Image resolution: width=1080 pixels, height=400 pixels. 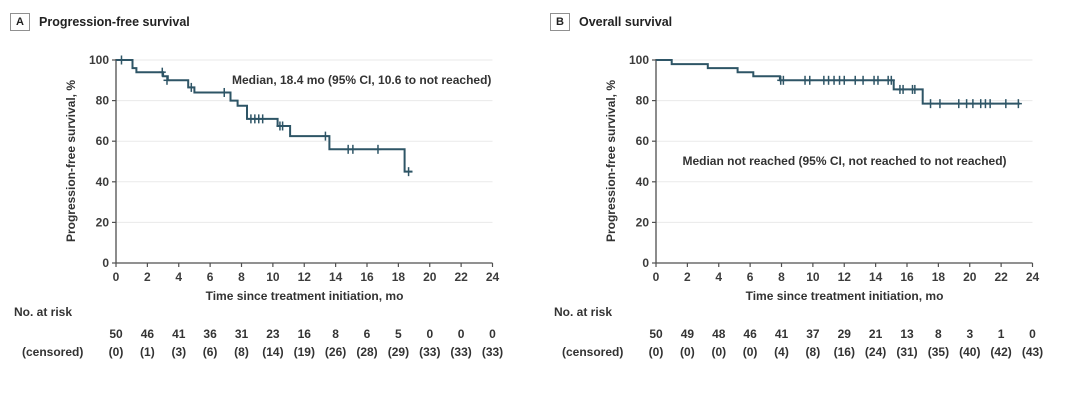 What do you see at coordinates (20, 22) in the screenshot?
I see `panel-a-letter-box: A` at bounding box center [20, 22].